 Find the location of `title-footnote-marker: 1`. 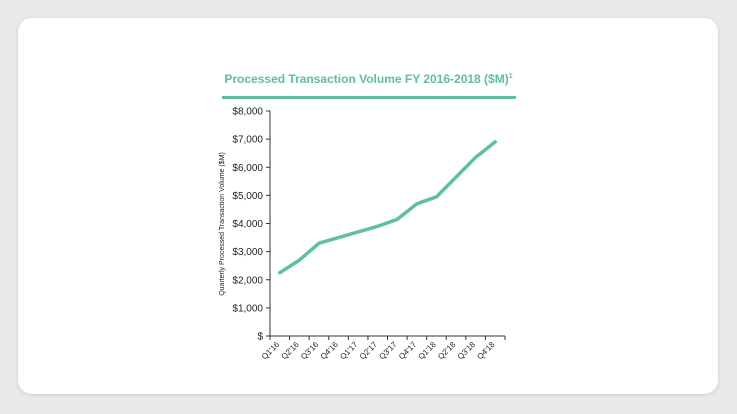

title-footnote-marker: 1 is located at coordinates (510, 76).